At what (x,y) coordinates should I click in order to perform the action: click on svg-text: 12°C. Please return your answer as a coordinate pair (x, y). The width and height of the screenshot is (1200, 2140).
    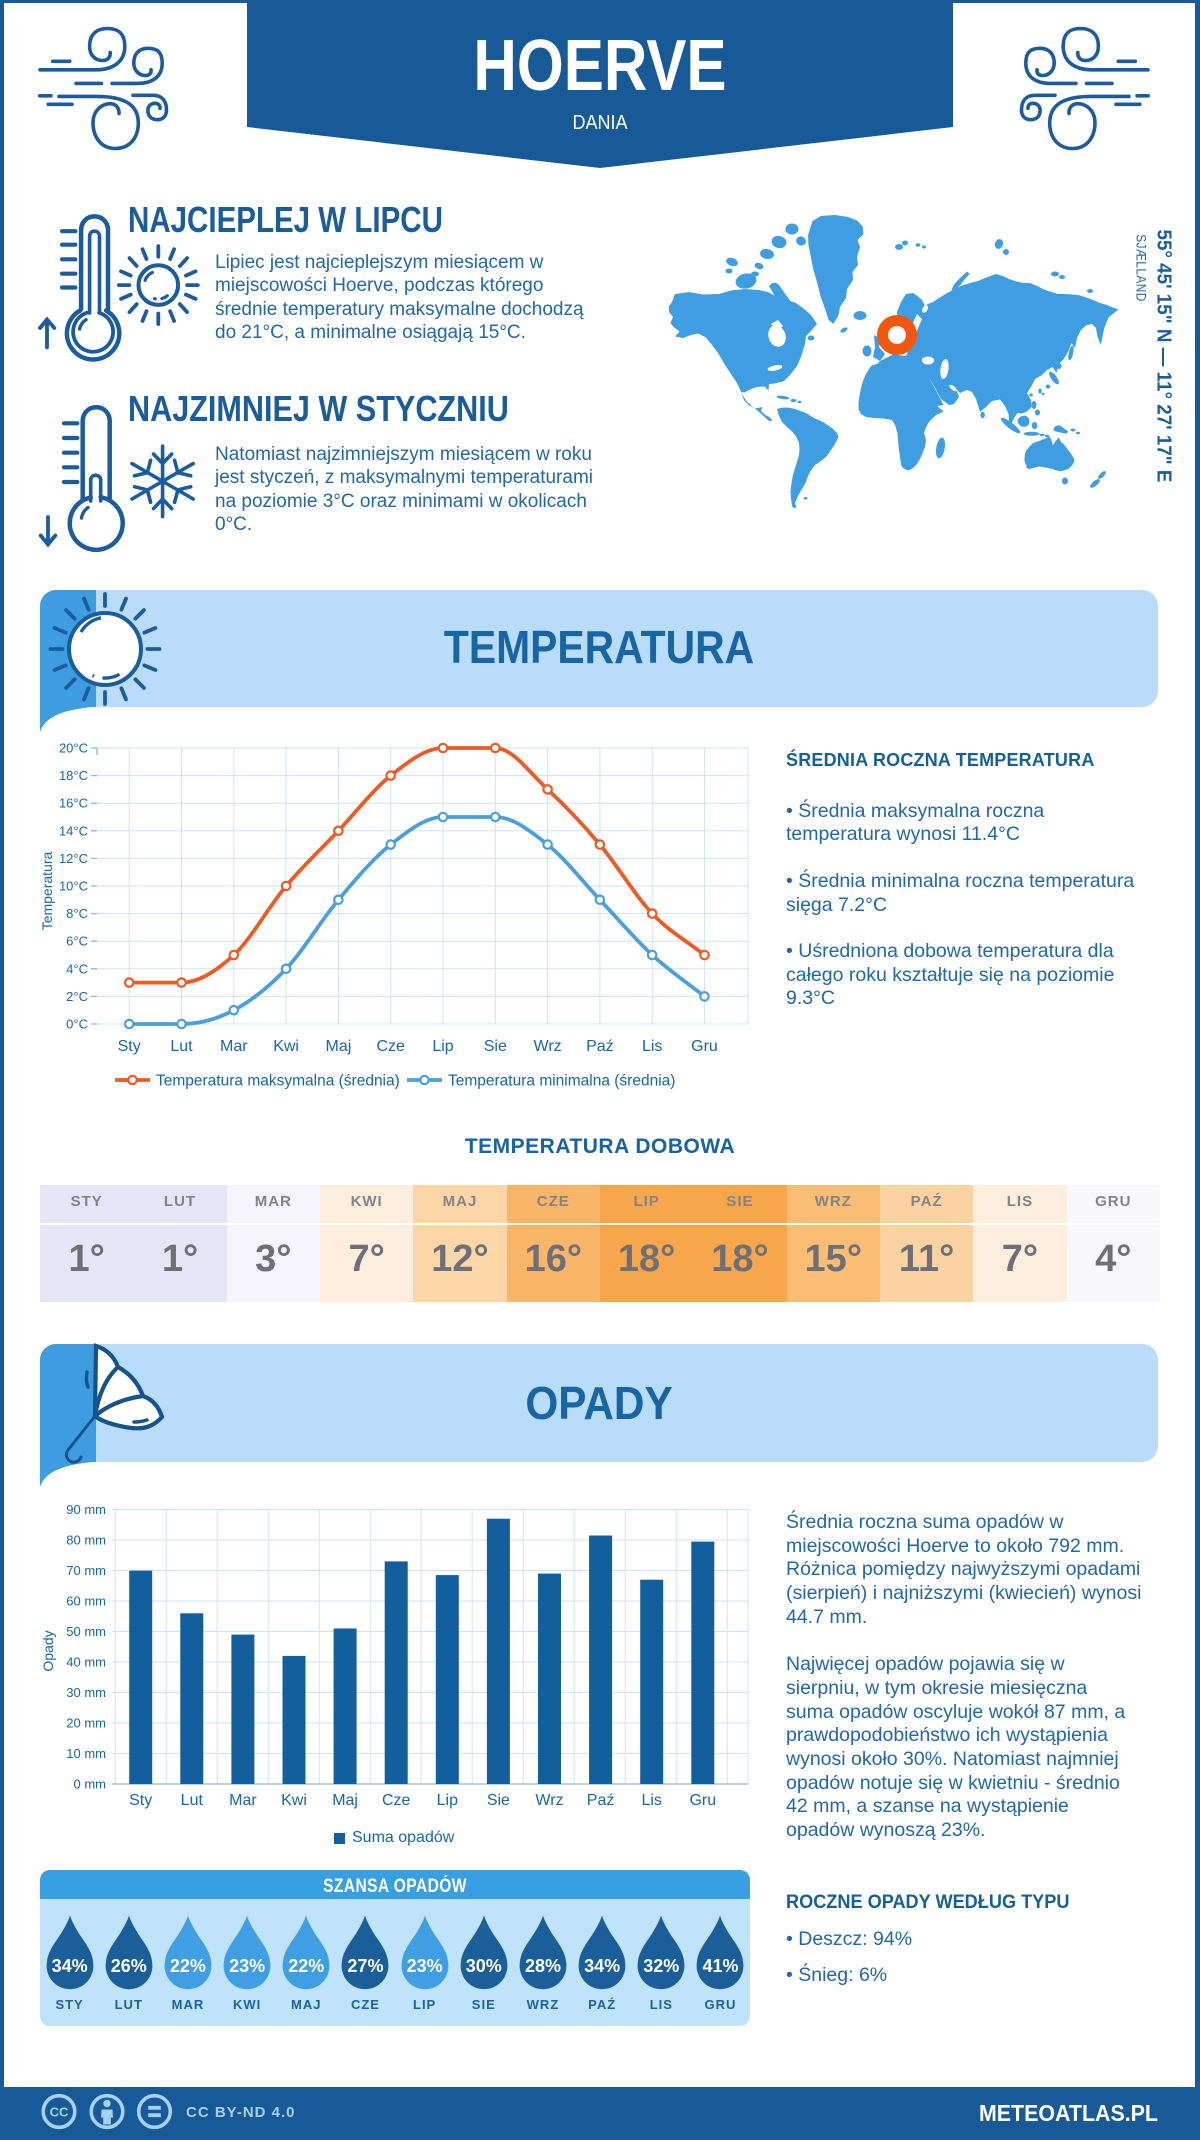
    Looking at the image, I should click on (73, 858).